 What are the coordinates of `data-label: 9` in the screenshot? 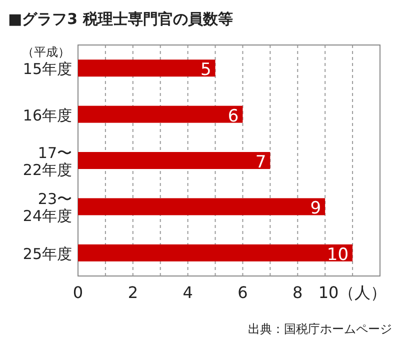 It's located at (316, 208).